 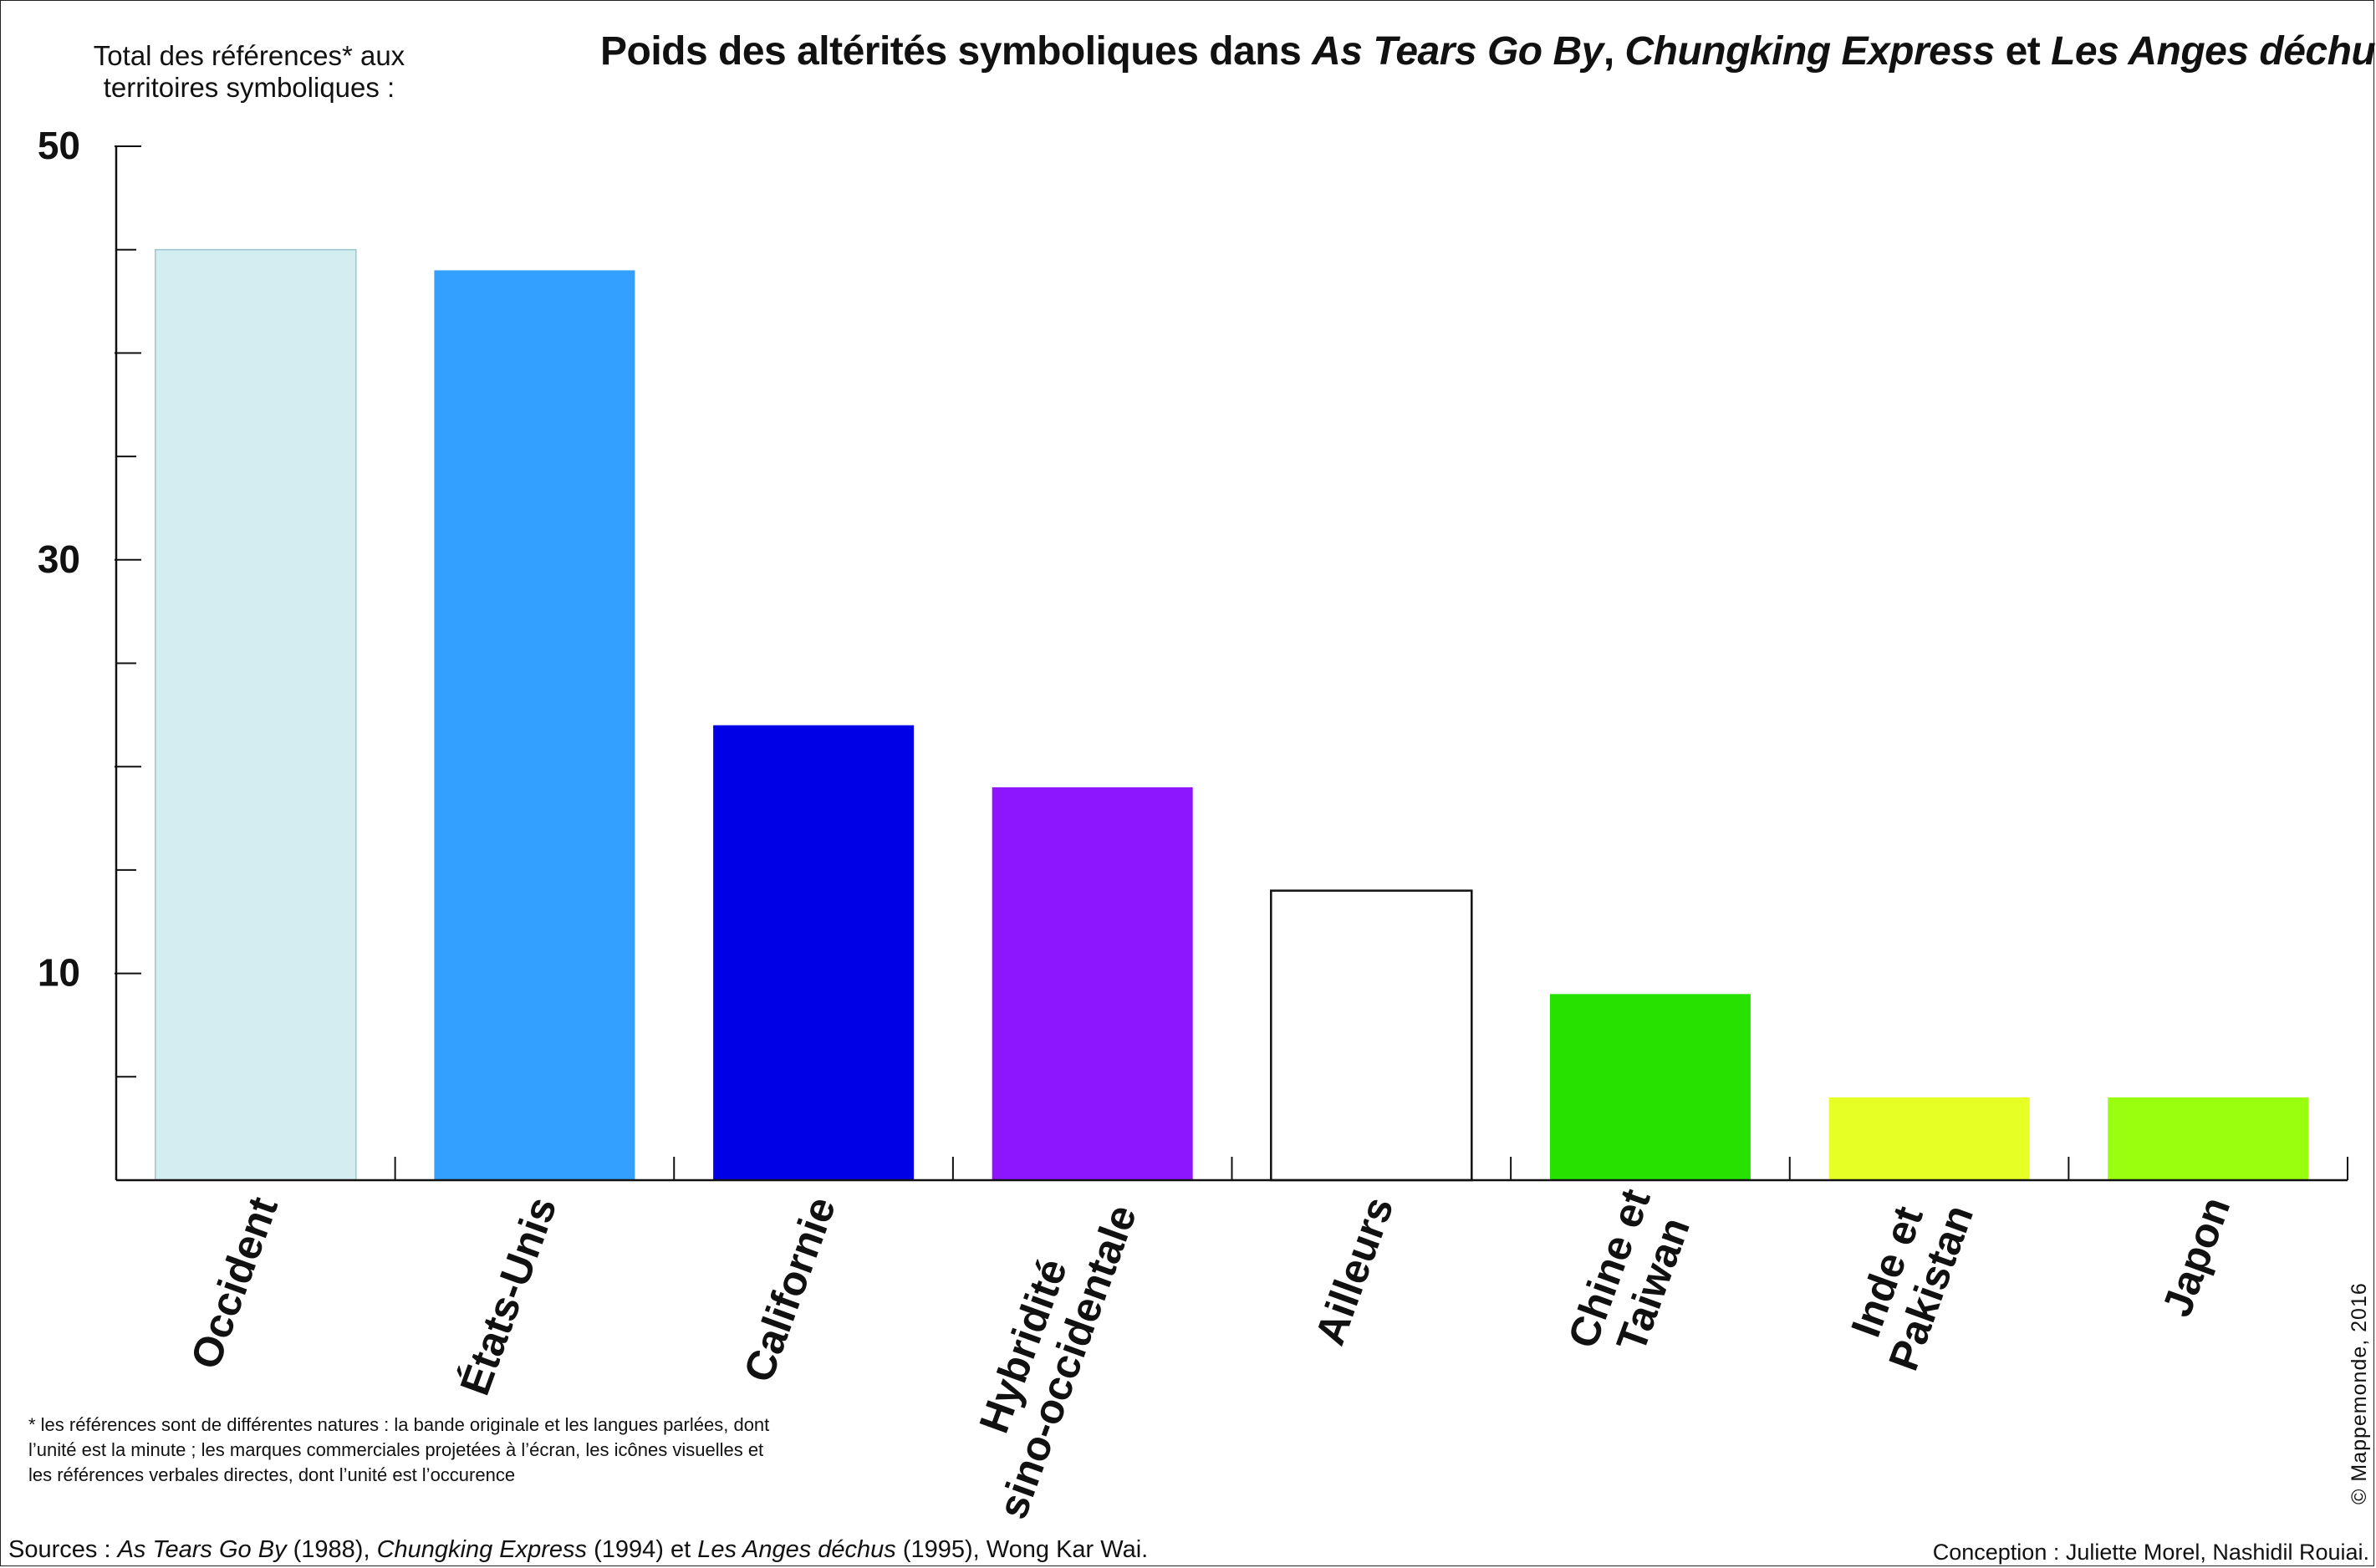 What do you see at coordinates (2359, 1393) in the screenshot?
I see `copyright: © Mappemonde, 2016` at bounding box center [2359, 1393].